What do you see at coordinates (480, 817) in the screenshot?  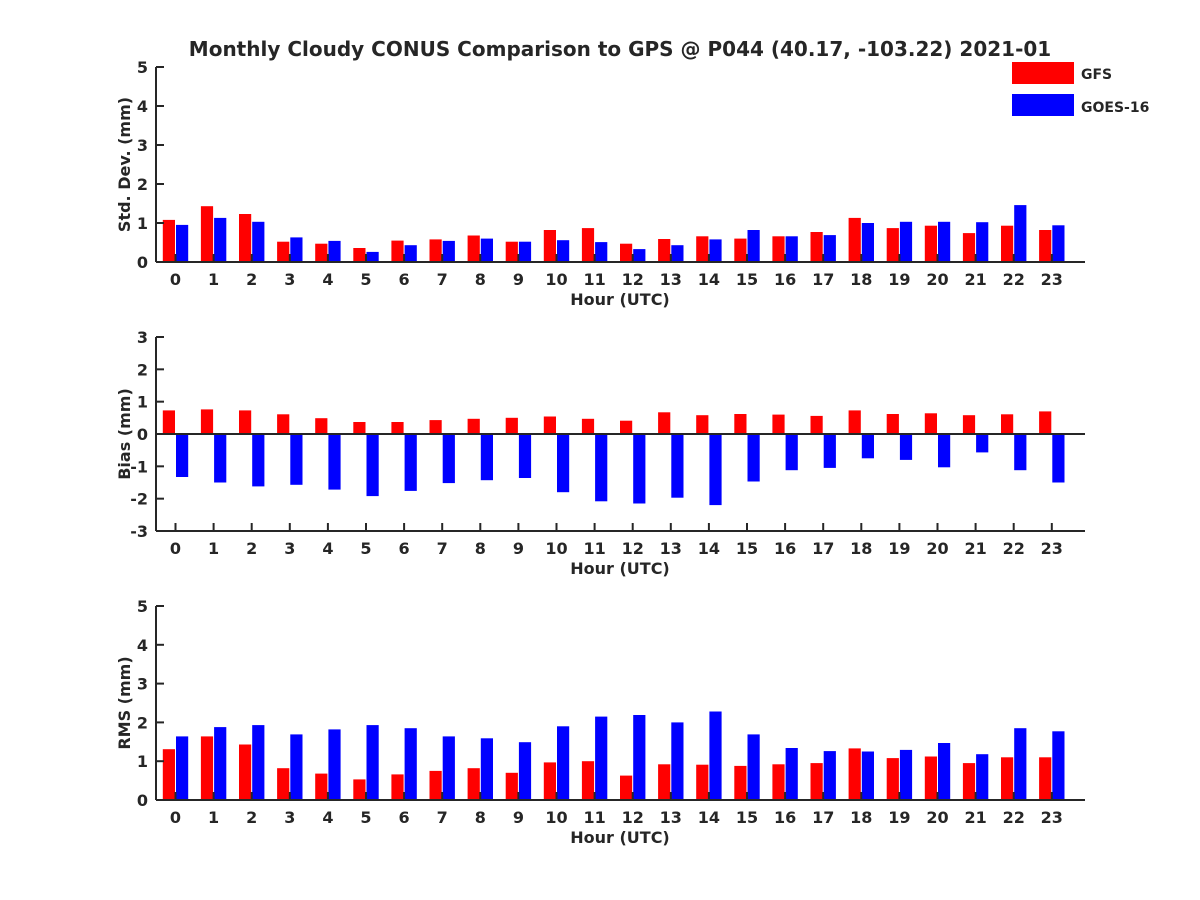 I see `x-tick-label-rms: 8` at bounding box center [480, 817].